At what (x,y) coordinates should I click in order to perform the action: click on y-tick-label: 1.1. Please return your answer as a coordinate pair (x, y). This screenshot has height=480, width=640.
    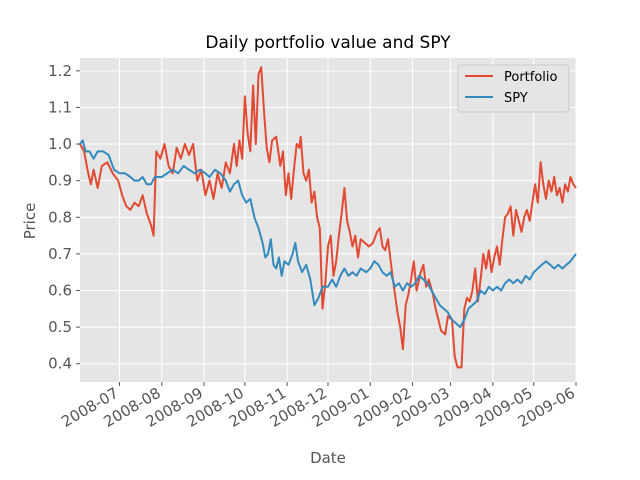
    Looking at the image, I should click on (60, 107).